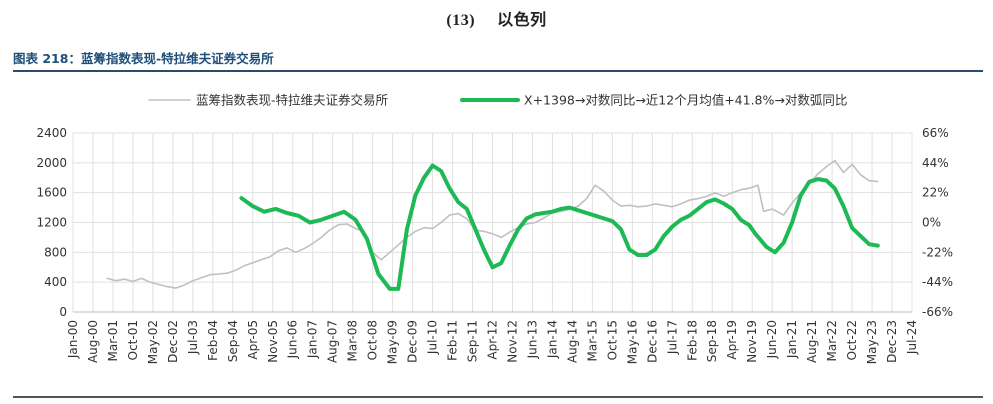 The width and height of the screenshot is (993, 404). Describe the element at coordinates (712, 341) in the screenshot. I see `x-tick-label: Sep-18` at that location.